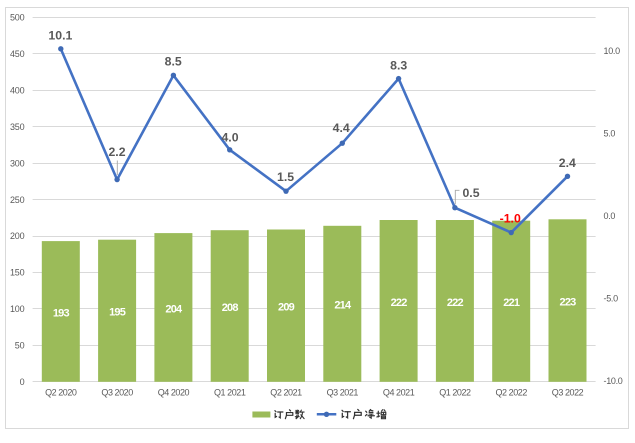  What do you see at coordinates (61, 393) in the screenshot?
I see `svg-text: Q2 2020` at bounding box center [61, 393].